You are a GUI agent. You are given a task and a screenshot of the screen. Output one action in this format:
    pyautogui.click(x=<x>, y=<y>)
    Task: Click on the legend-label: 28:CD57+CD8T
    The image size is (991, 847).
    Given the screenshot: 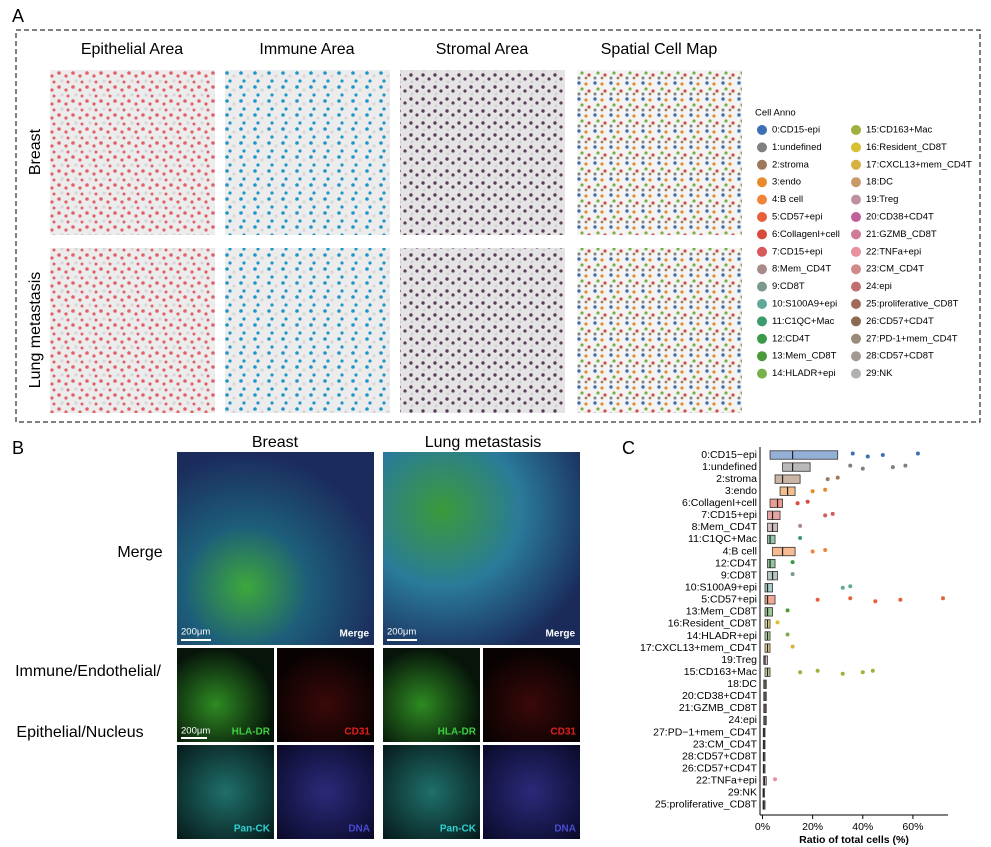 What is the action you would take?
    pyautogui.click(x=900, y=356)
    